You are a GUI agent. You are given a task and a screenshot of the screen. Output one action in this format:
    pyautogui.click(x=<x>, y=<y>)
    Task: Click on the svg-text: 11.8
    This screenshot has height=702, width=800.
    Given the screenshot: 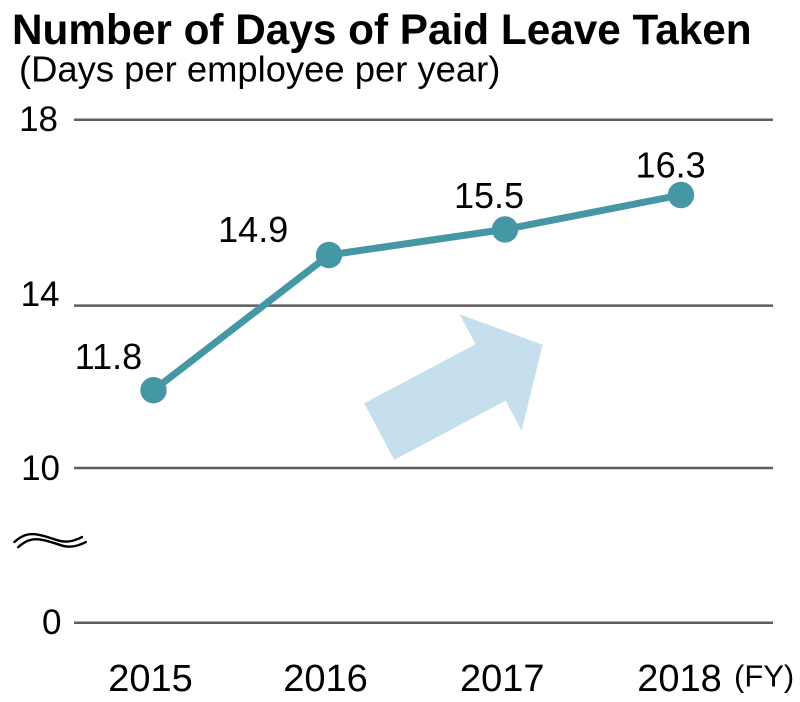 What is the action you would take?
    pyautogui.click(x=108, y=356)
    